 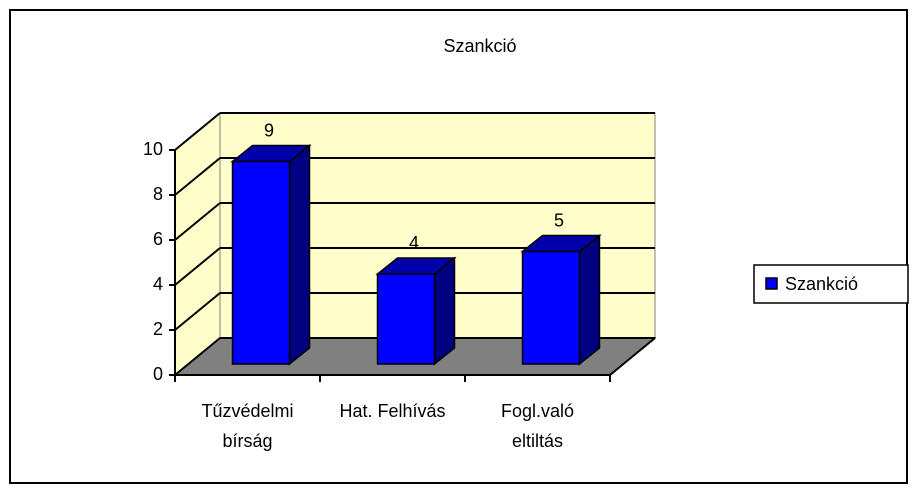 What do you see at coordinates (158, 239) in the screenshot?
I see `y-tick-label: 6` at bounding box center [158, 239].